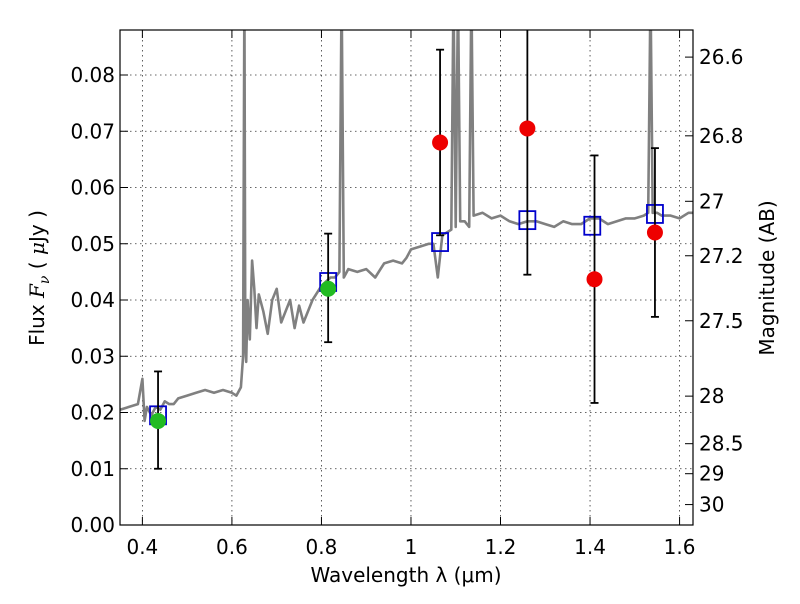 The width and height of the screenshot is (800, 604). What do you see at coordinates (37, 265) in the screenshot?
I see `y-axis-title-mid: (` at bounding box center [37, 265].